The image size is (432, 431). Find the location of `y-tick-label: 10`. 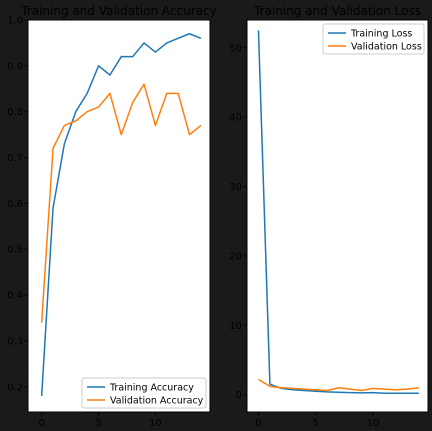

y-tick-label: 10 is located at coordinates (235, 326).